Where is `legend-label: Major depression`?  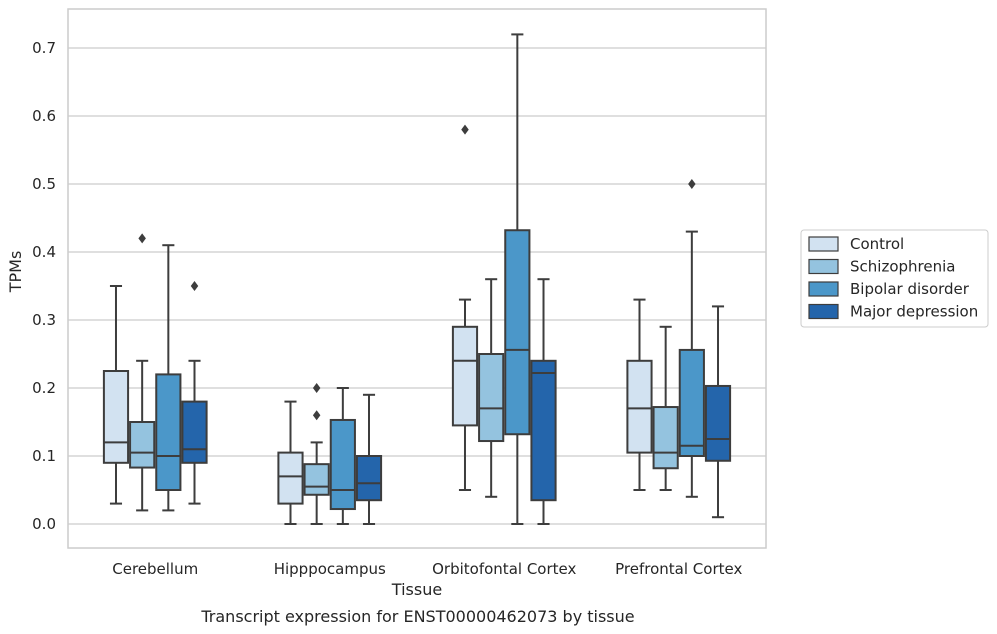
legend-label: Major depression is located at coordinates (914, 312).